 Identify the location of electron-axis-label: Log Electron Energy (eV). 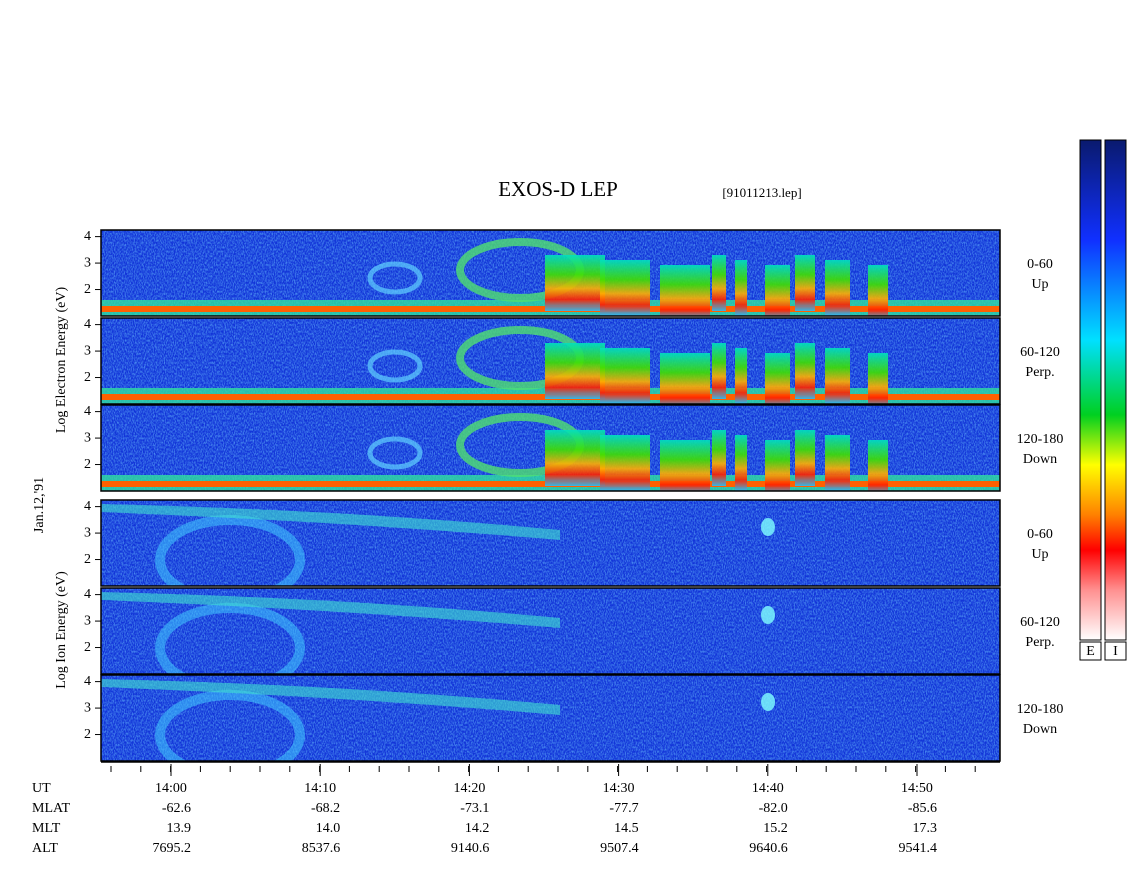
(61, 360).